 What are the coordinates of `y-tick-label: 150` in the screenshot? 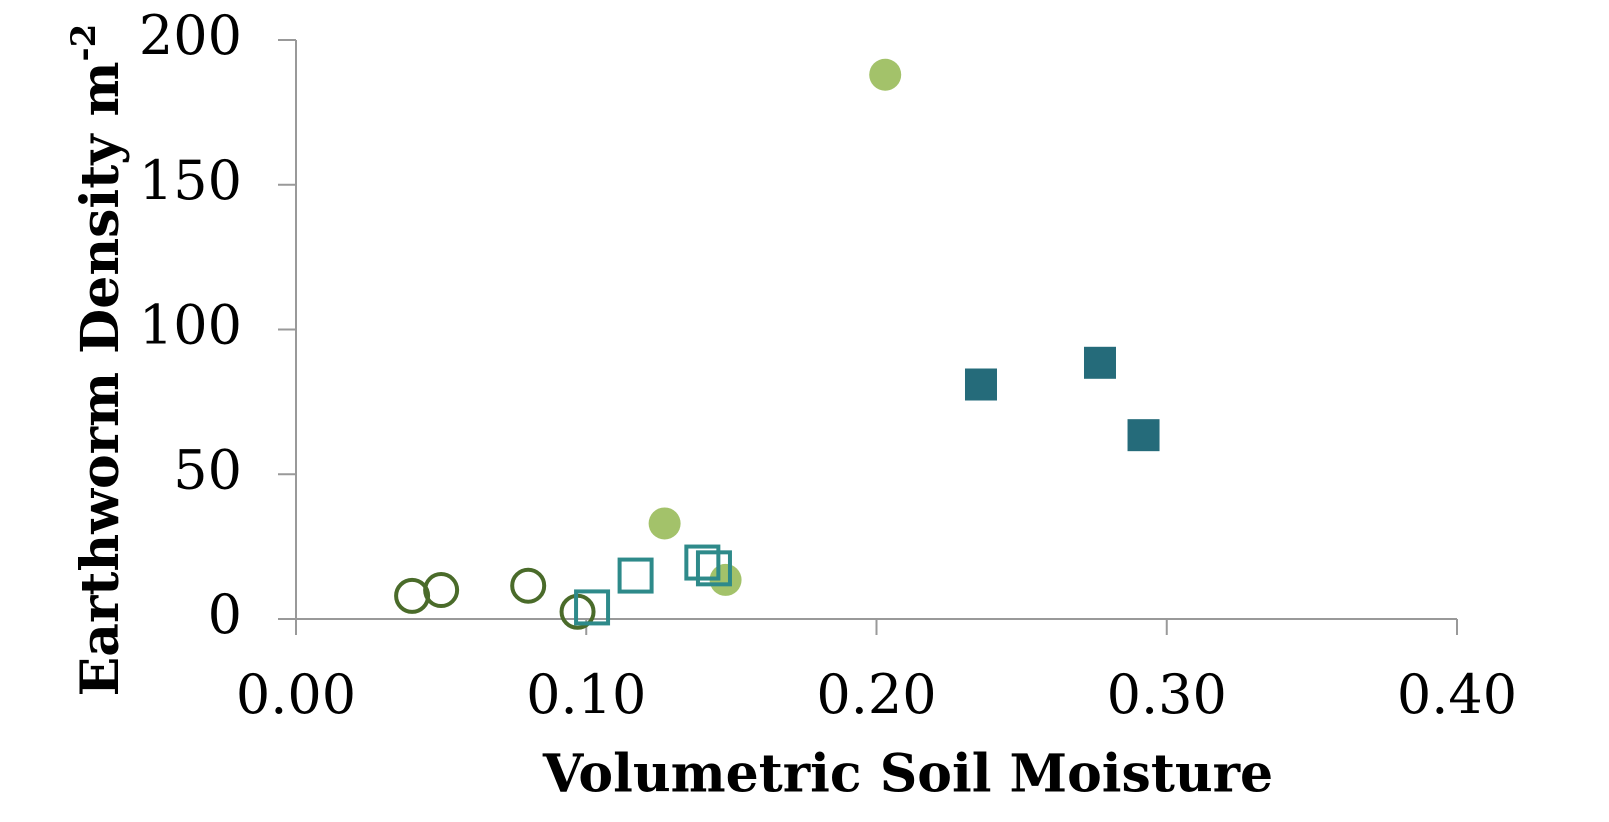 It's located at (190, 180).